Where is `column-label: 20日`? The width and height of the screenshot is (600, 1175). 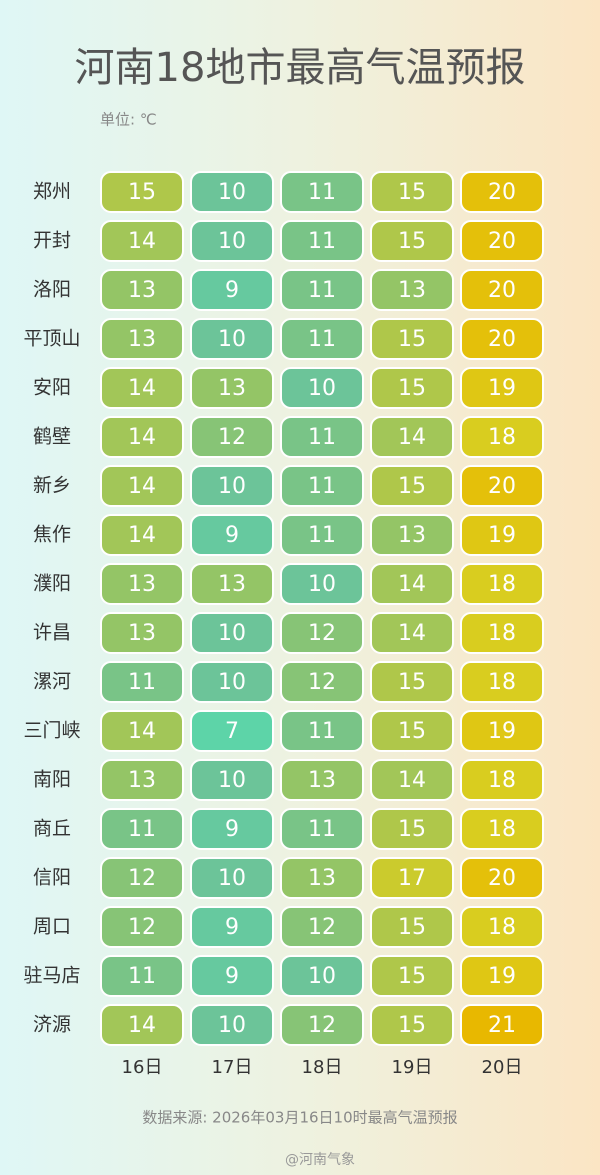 column-label: 20日 is located at coordinates (502, 1067).